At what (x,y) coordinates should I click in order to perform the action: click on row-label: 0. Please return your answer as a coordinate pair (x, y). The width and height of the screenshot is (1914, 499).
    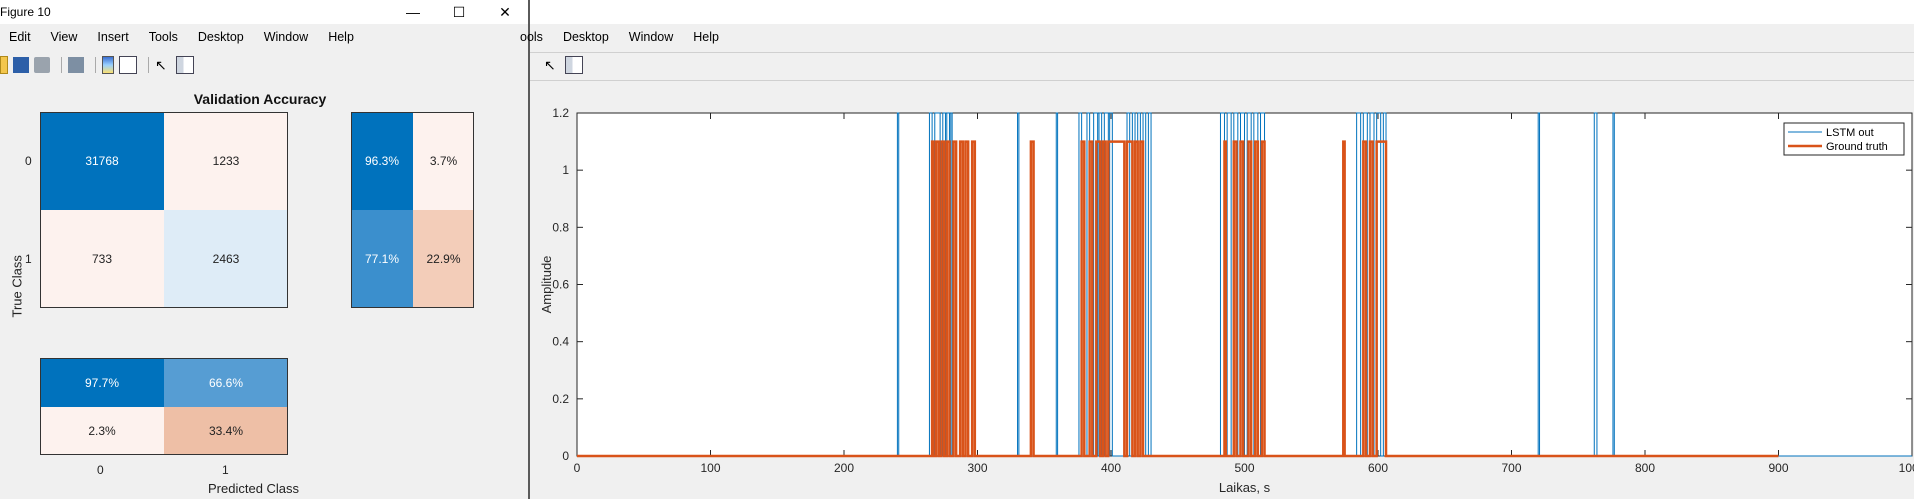
    Looking at the image, I should click on (28, 161).